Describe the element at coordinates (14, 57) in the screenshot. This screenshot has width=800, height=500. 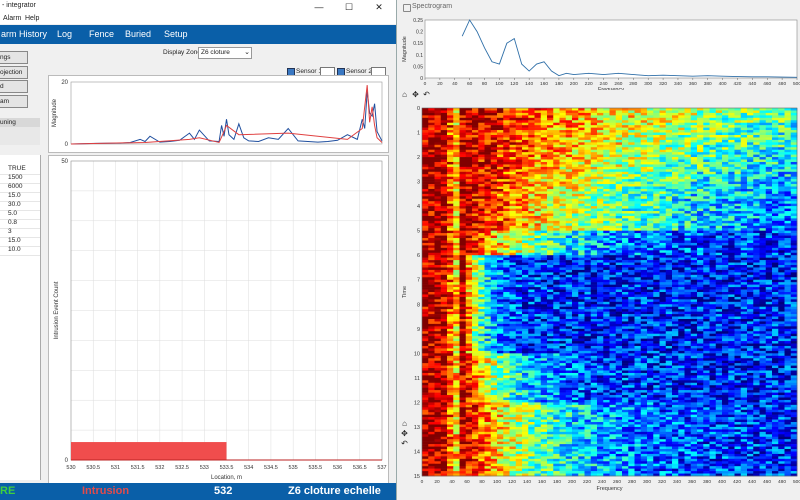
I see `settings-button: ngs` at that location.